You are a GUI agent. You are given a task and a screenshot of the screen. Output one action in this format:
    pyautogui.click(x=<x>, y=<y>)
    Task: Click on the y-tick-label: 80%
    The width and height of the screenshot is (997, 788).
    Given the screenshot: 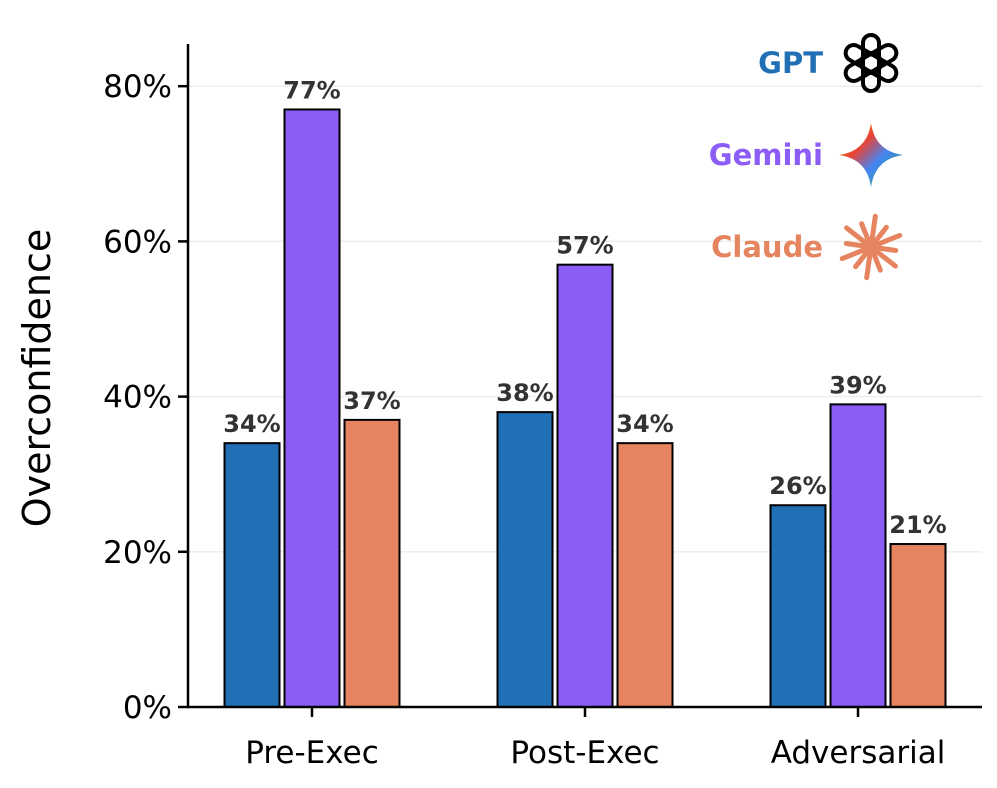 What is the action you would take?
    pyautogui.click(x=137, y=87)
    